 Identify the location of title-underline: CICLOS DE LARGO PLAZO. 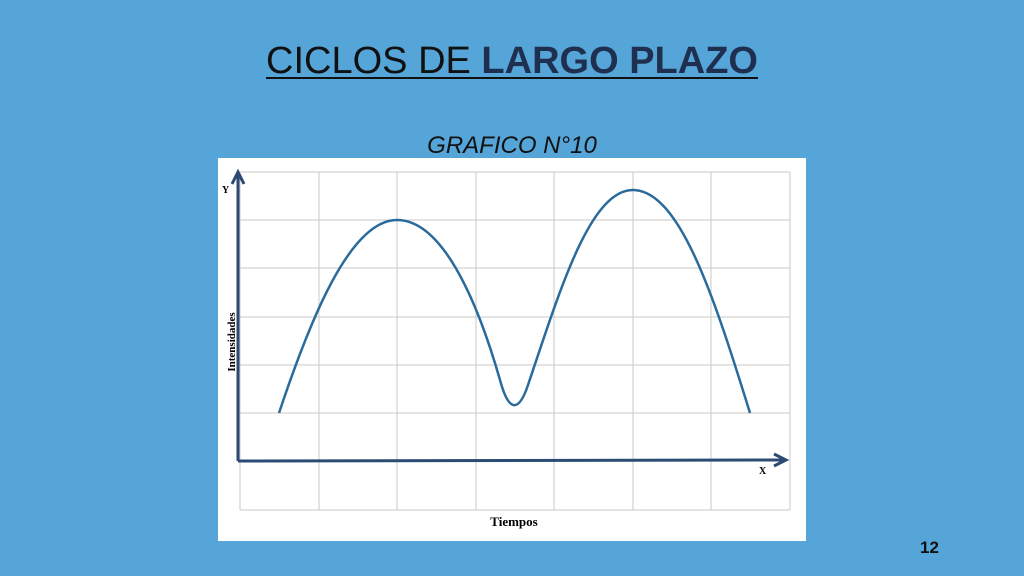
(512, 61).